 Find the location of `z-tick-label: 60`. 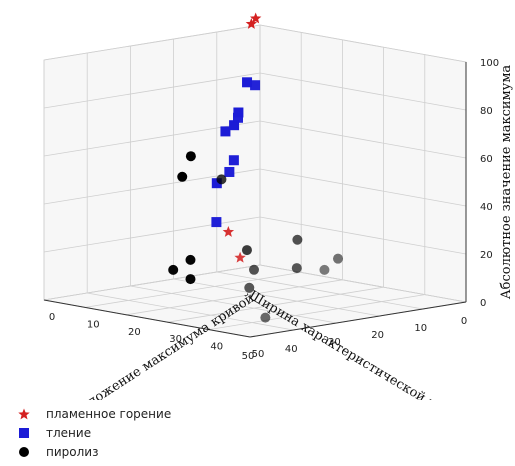

z-tick-label: 60 is located at coordinates (486, 159).